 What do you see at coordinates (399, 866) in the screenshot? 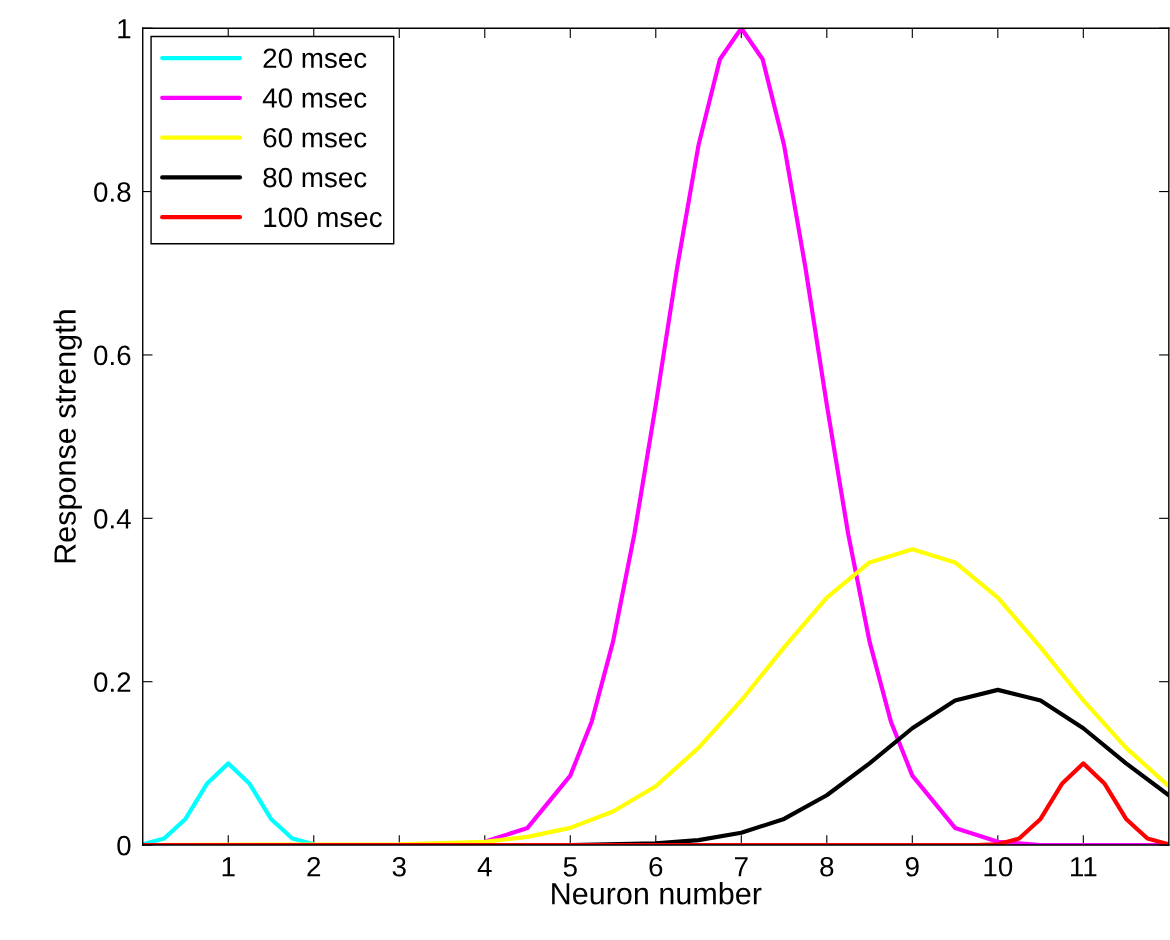
I see `x-tick-label: 3` at bounding box center [399, 866].